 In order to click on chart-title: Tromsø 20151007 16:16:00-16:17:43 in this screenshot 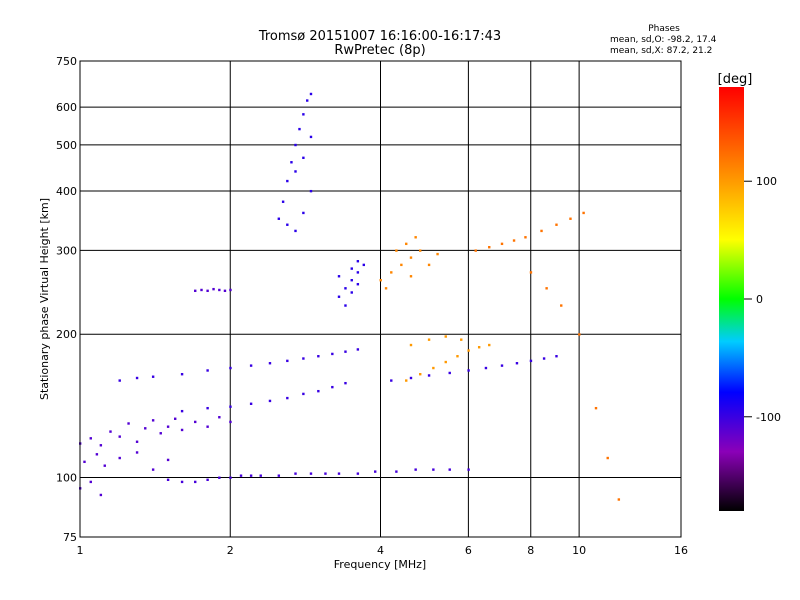, I will do `click(379, 36)`.